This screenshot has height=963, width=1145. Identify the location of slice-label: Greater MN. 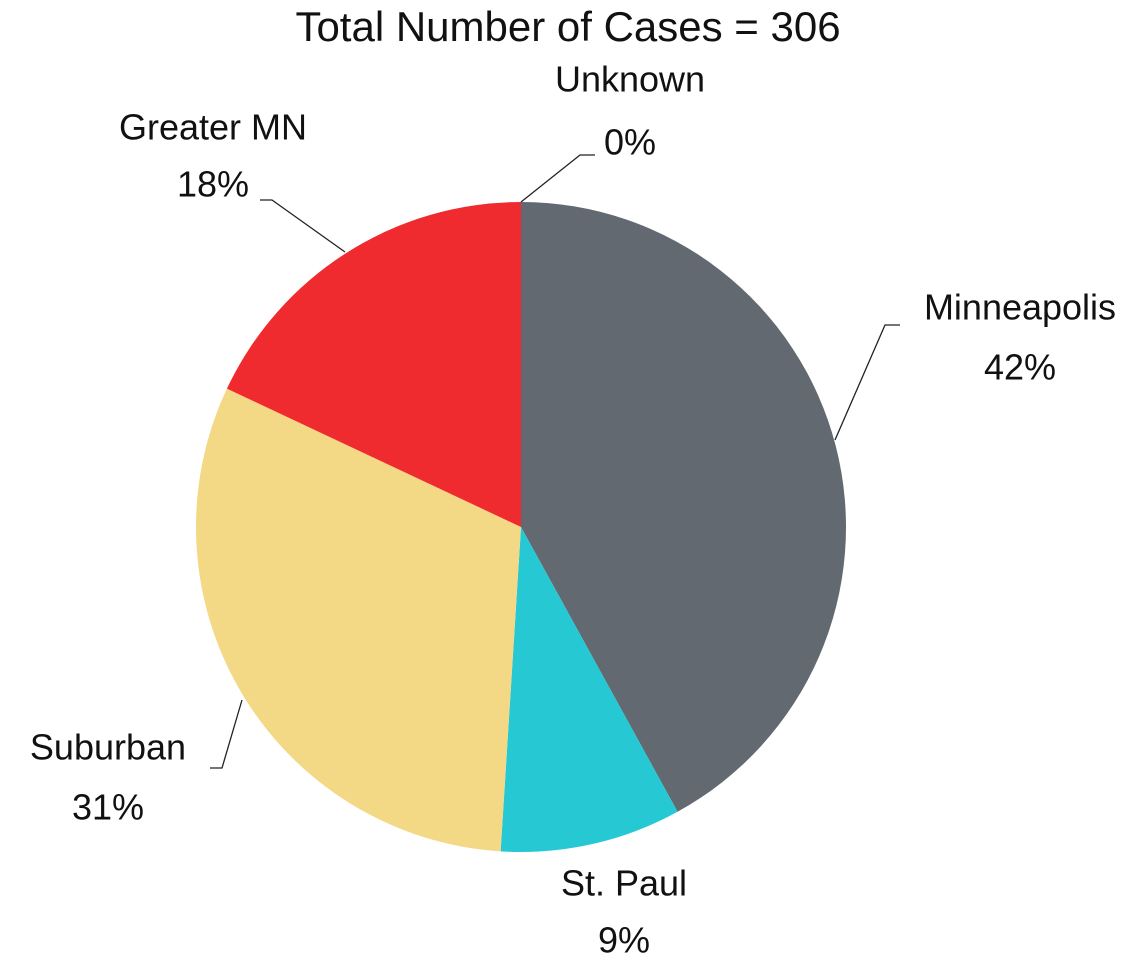
(213, 127).